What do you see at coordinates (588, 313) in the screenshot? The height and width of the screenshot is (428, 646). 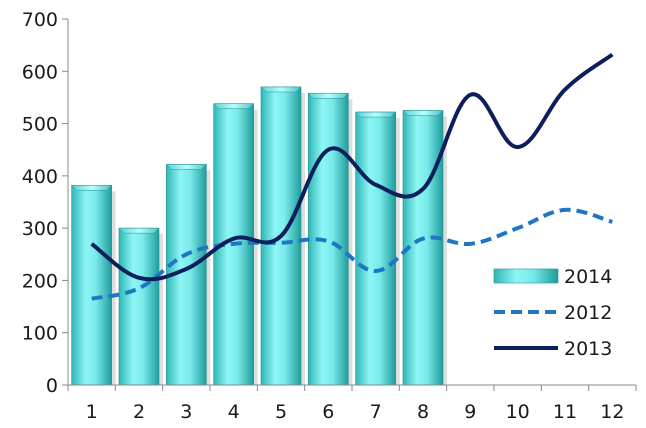 I see `legend-label-2012: 2012` at bounding box center [588, 313].